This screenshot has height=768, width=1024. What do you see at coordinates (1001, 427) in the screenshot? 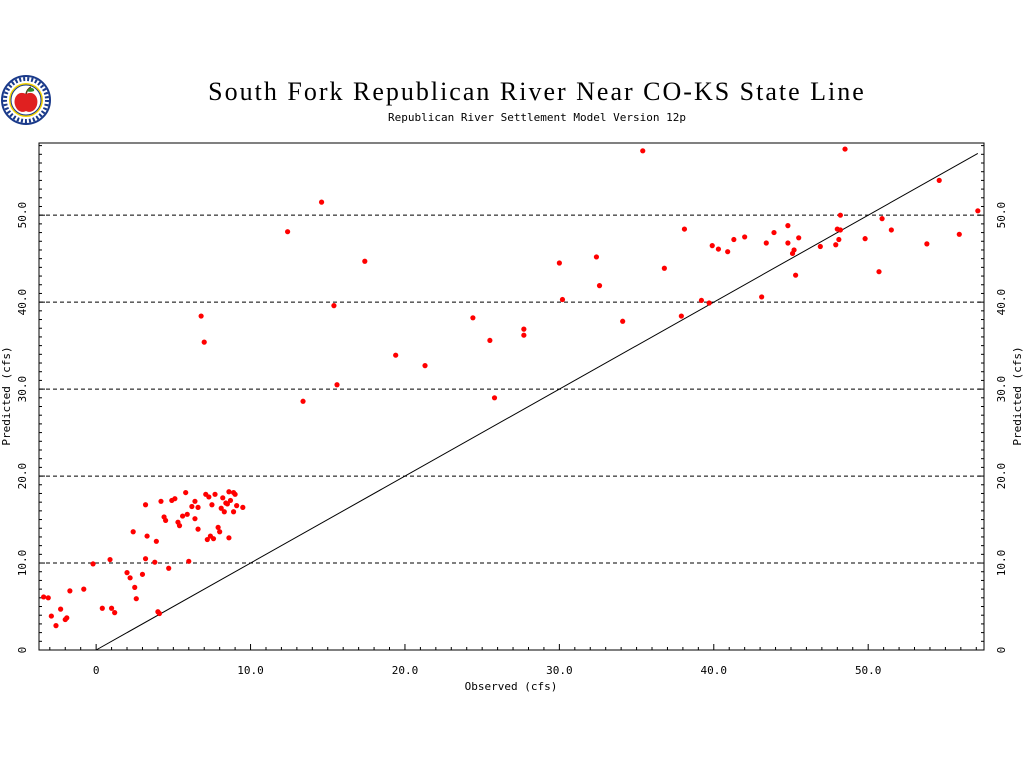
I see `y-tick-labels-right: 0 10.0 20.0 30.0 40.0 50.0` at bounding box center [1001, 427].